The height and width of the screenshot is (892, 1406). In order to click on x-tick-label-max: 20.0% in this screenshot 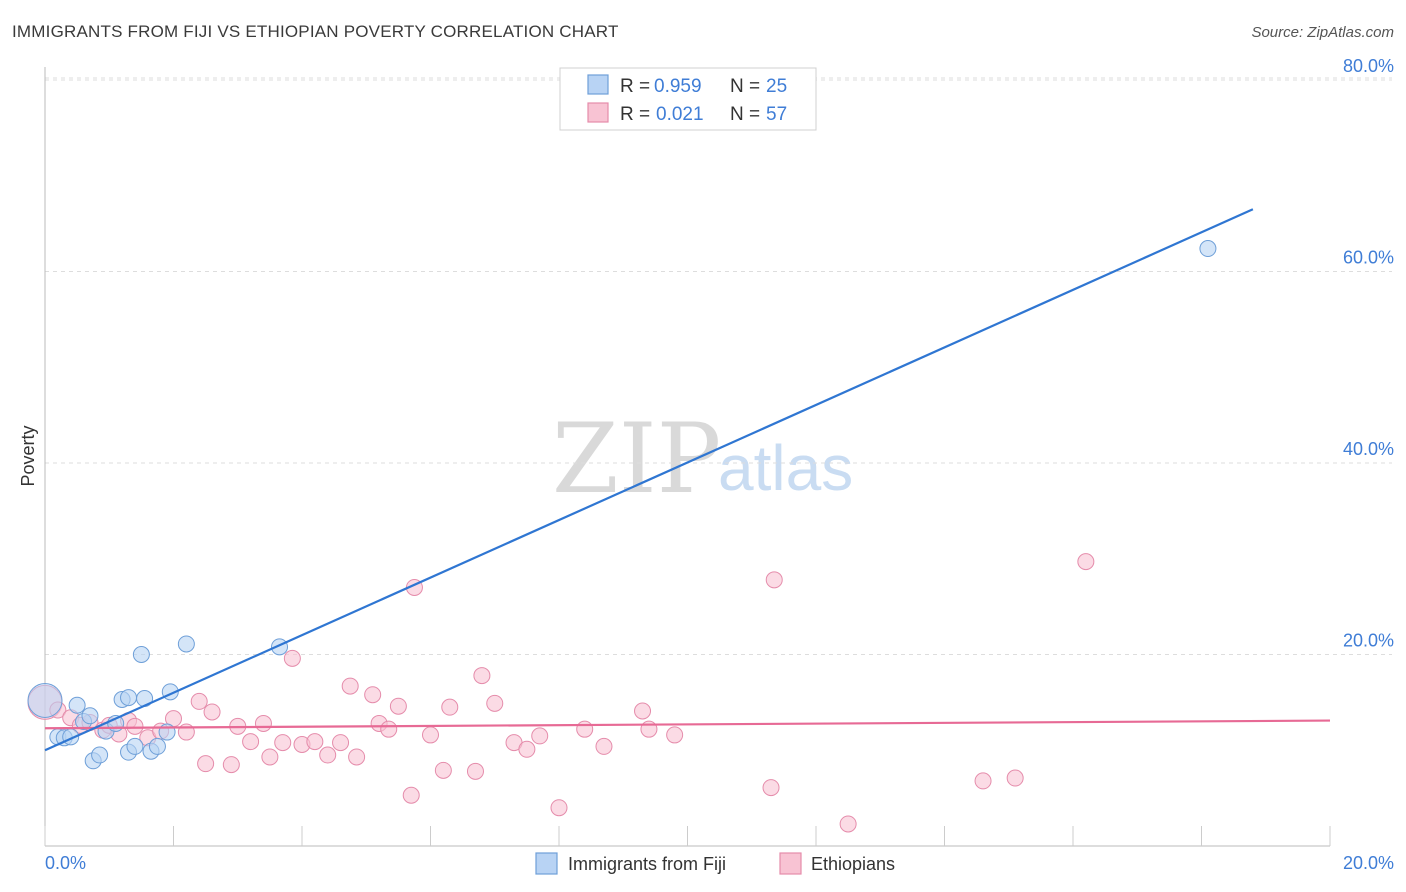, I will do `click(1368, 863)`.